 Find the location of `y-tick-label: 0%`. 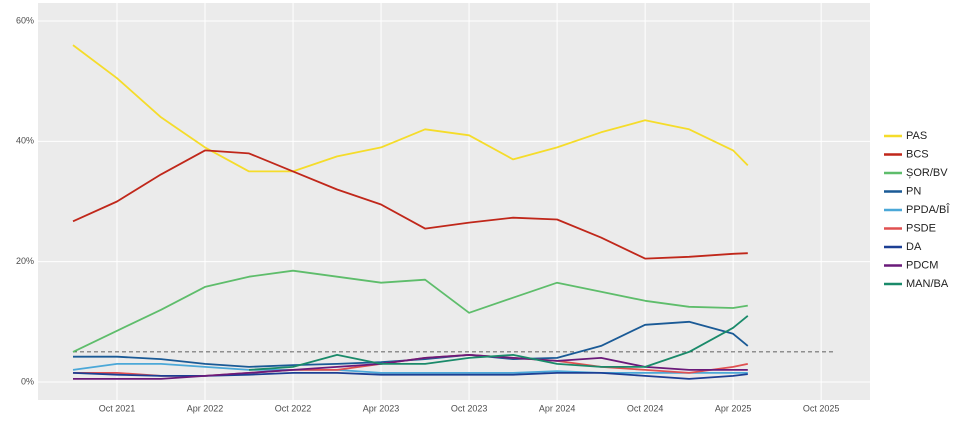

y-tick-label: 0% is located at coordinates (27, 381).